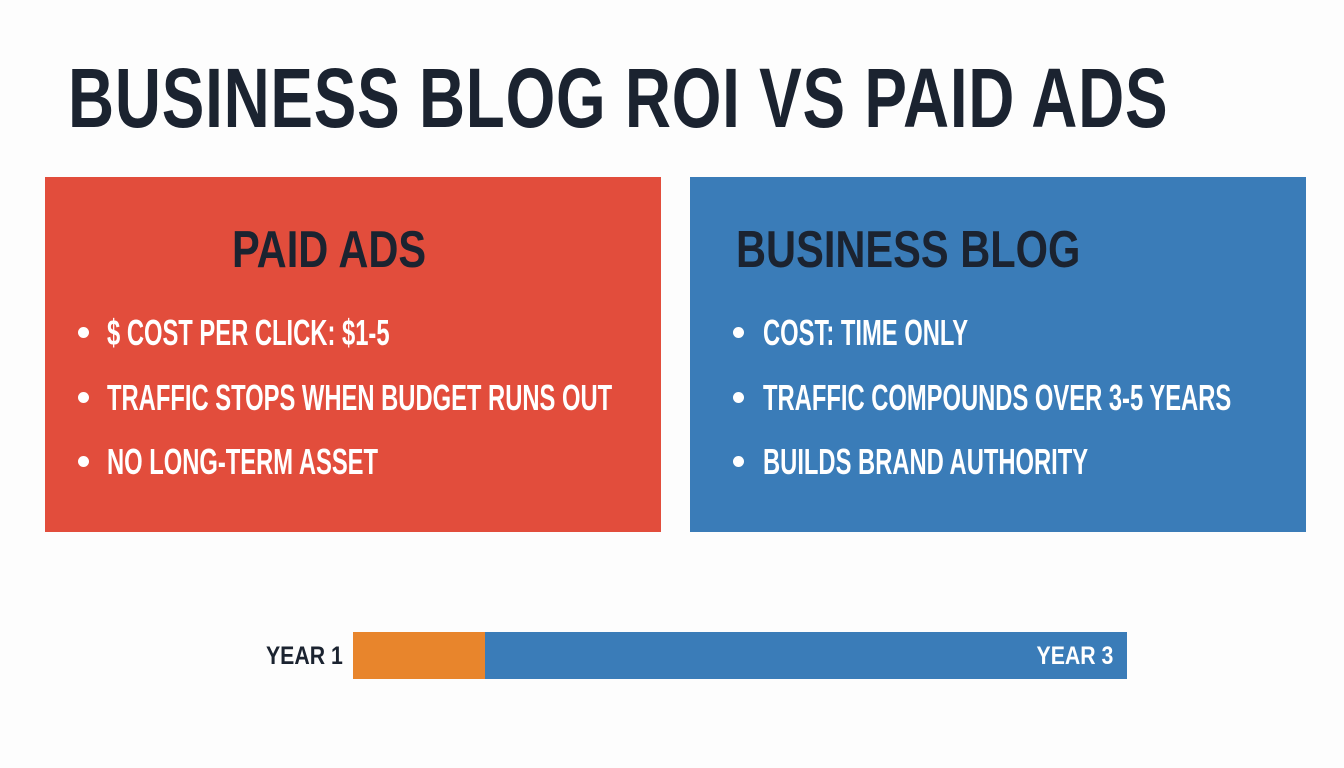 This screenshot has width=1344, height=768. What do you see at coordinates (1074, 656) in the screenshot?
I see `timeline-end-label: YEAR 3` at bounding box center [1074, 656].